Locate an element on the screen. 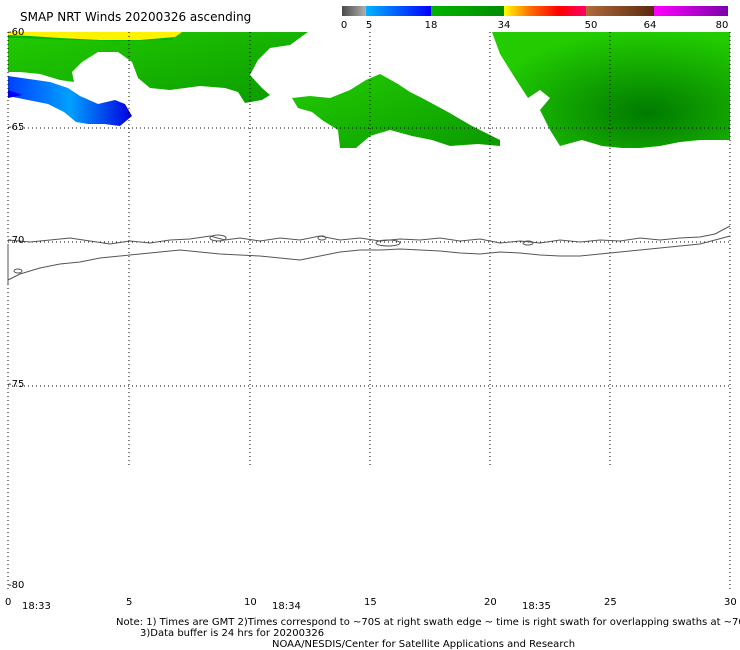  colorbar-label-0: 0 is located at coordinates (344, 25).